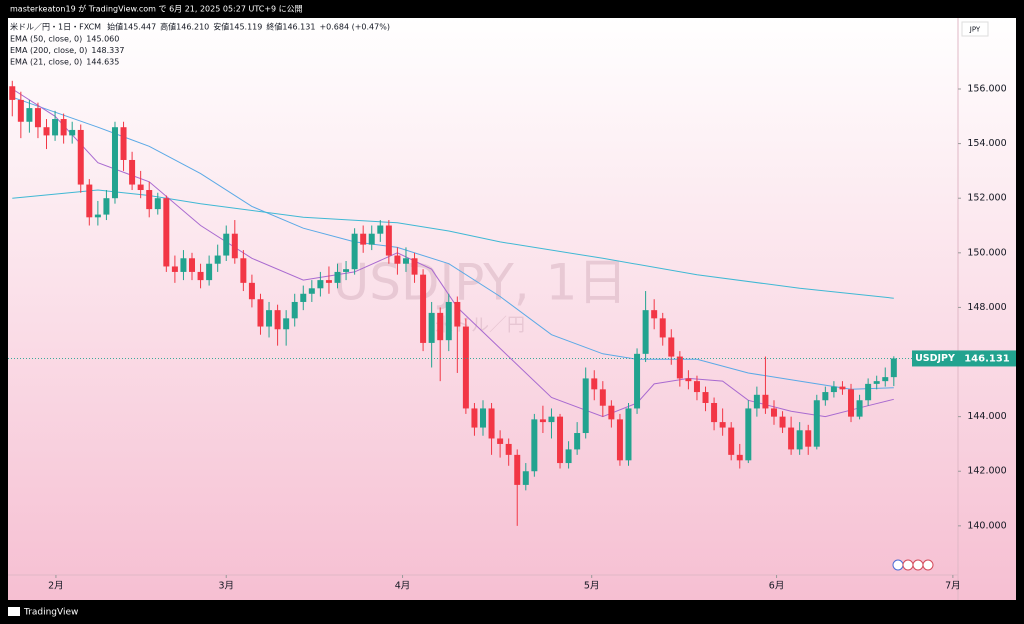 The width and height of the screenshot is (1024, 624). What do you see at coordinates (913, 565) in the screenshot?
I see `flags-icon` at bounding box center [913, 565].